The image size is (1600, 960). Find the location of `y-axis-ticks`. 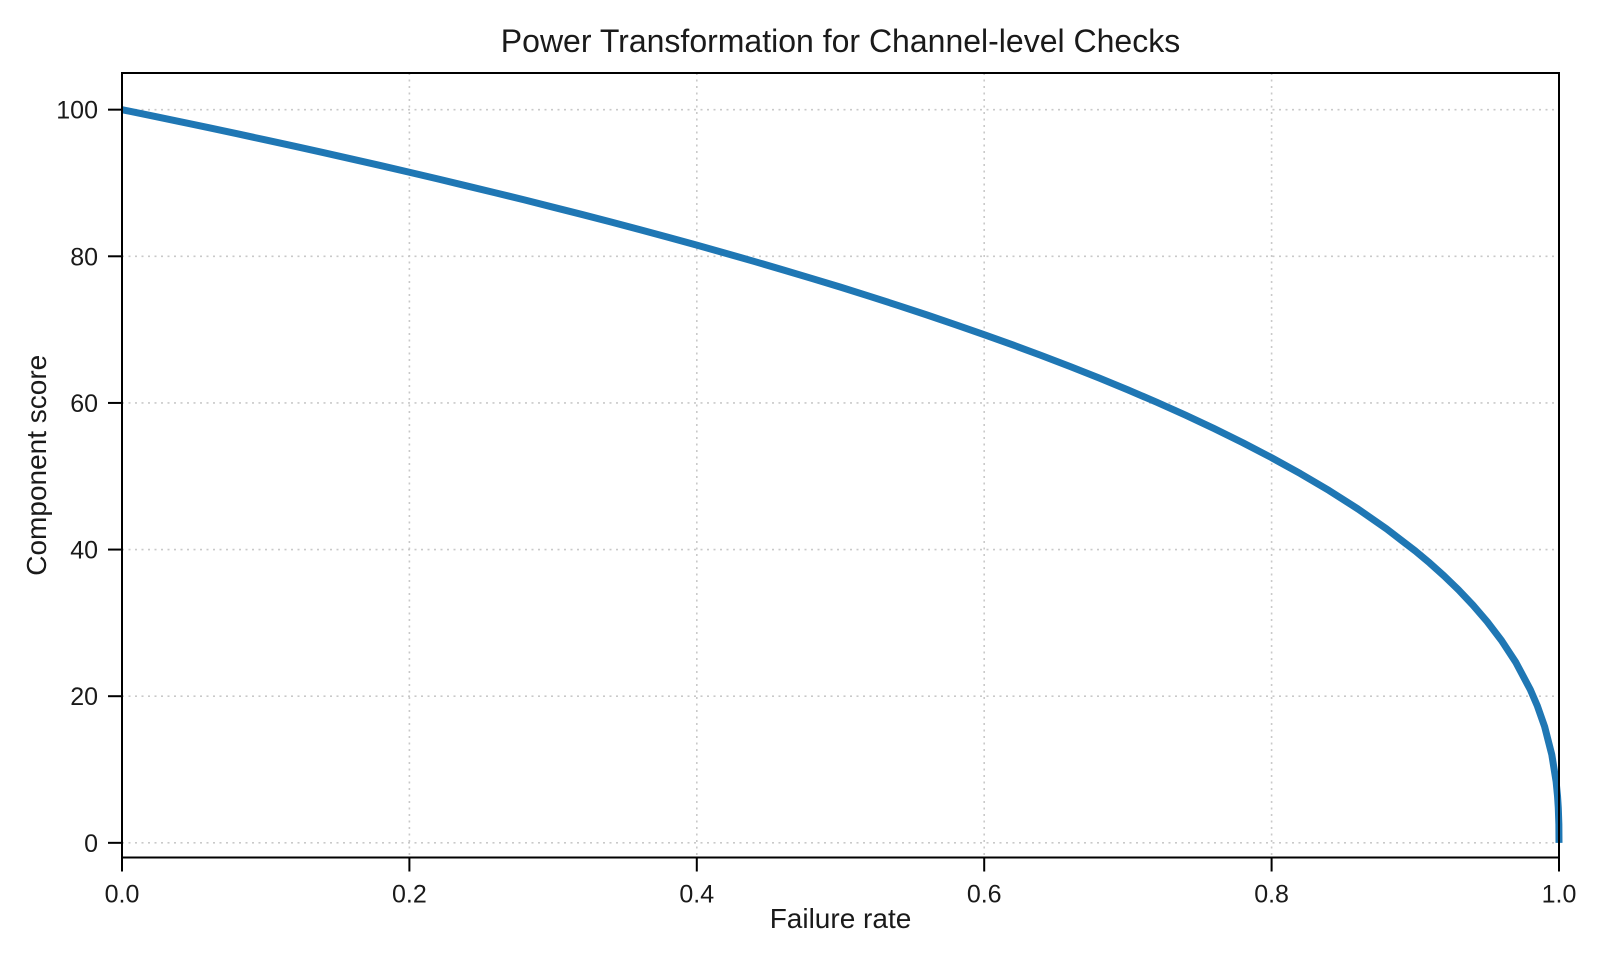

y-axis-ticks is located at coordinates (115, 476).